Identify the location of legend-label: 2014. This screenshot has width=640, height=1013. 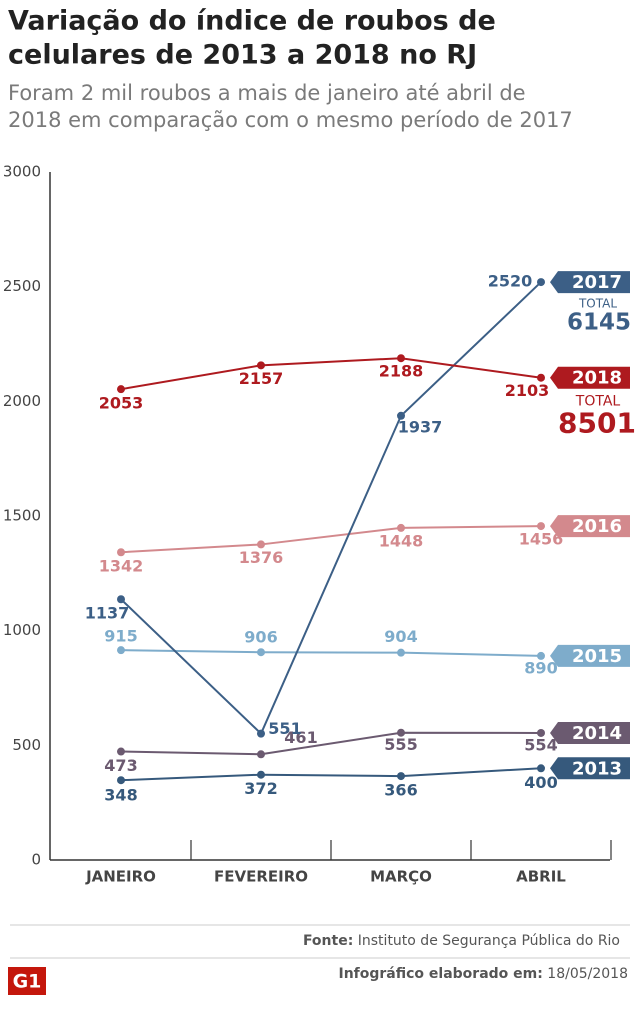
(597, 733).